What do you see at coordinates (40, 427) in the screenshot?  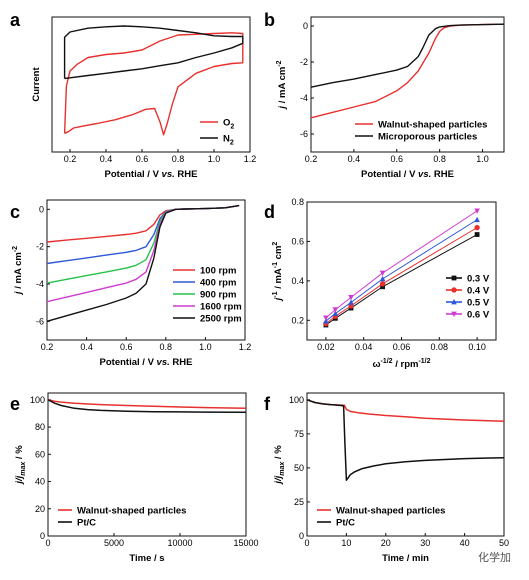 I see `y-tick-label: 80` at bounding box center [40, 427].